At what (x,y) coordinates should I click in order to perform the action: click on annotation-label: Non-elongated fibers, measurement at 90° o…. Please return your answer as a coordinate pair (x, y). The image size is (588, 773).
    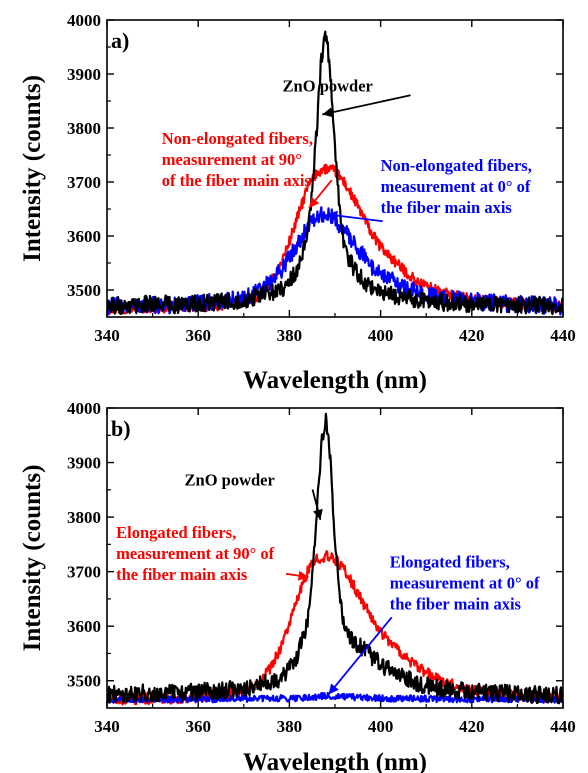
    Looking at the image, I should click on (237, 159).